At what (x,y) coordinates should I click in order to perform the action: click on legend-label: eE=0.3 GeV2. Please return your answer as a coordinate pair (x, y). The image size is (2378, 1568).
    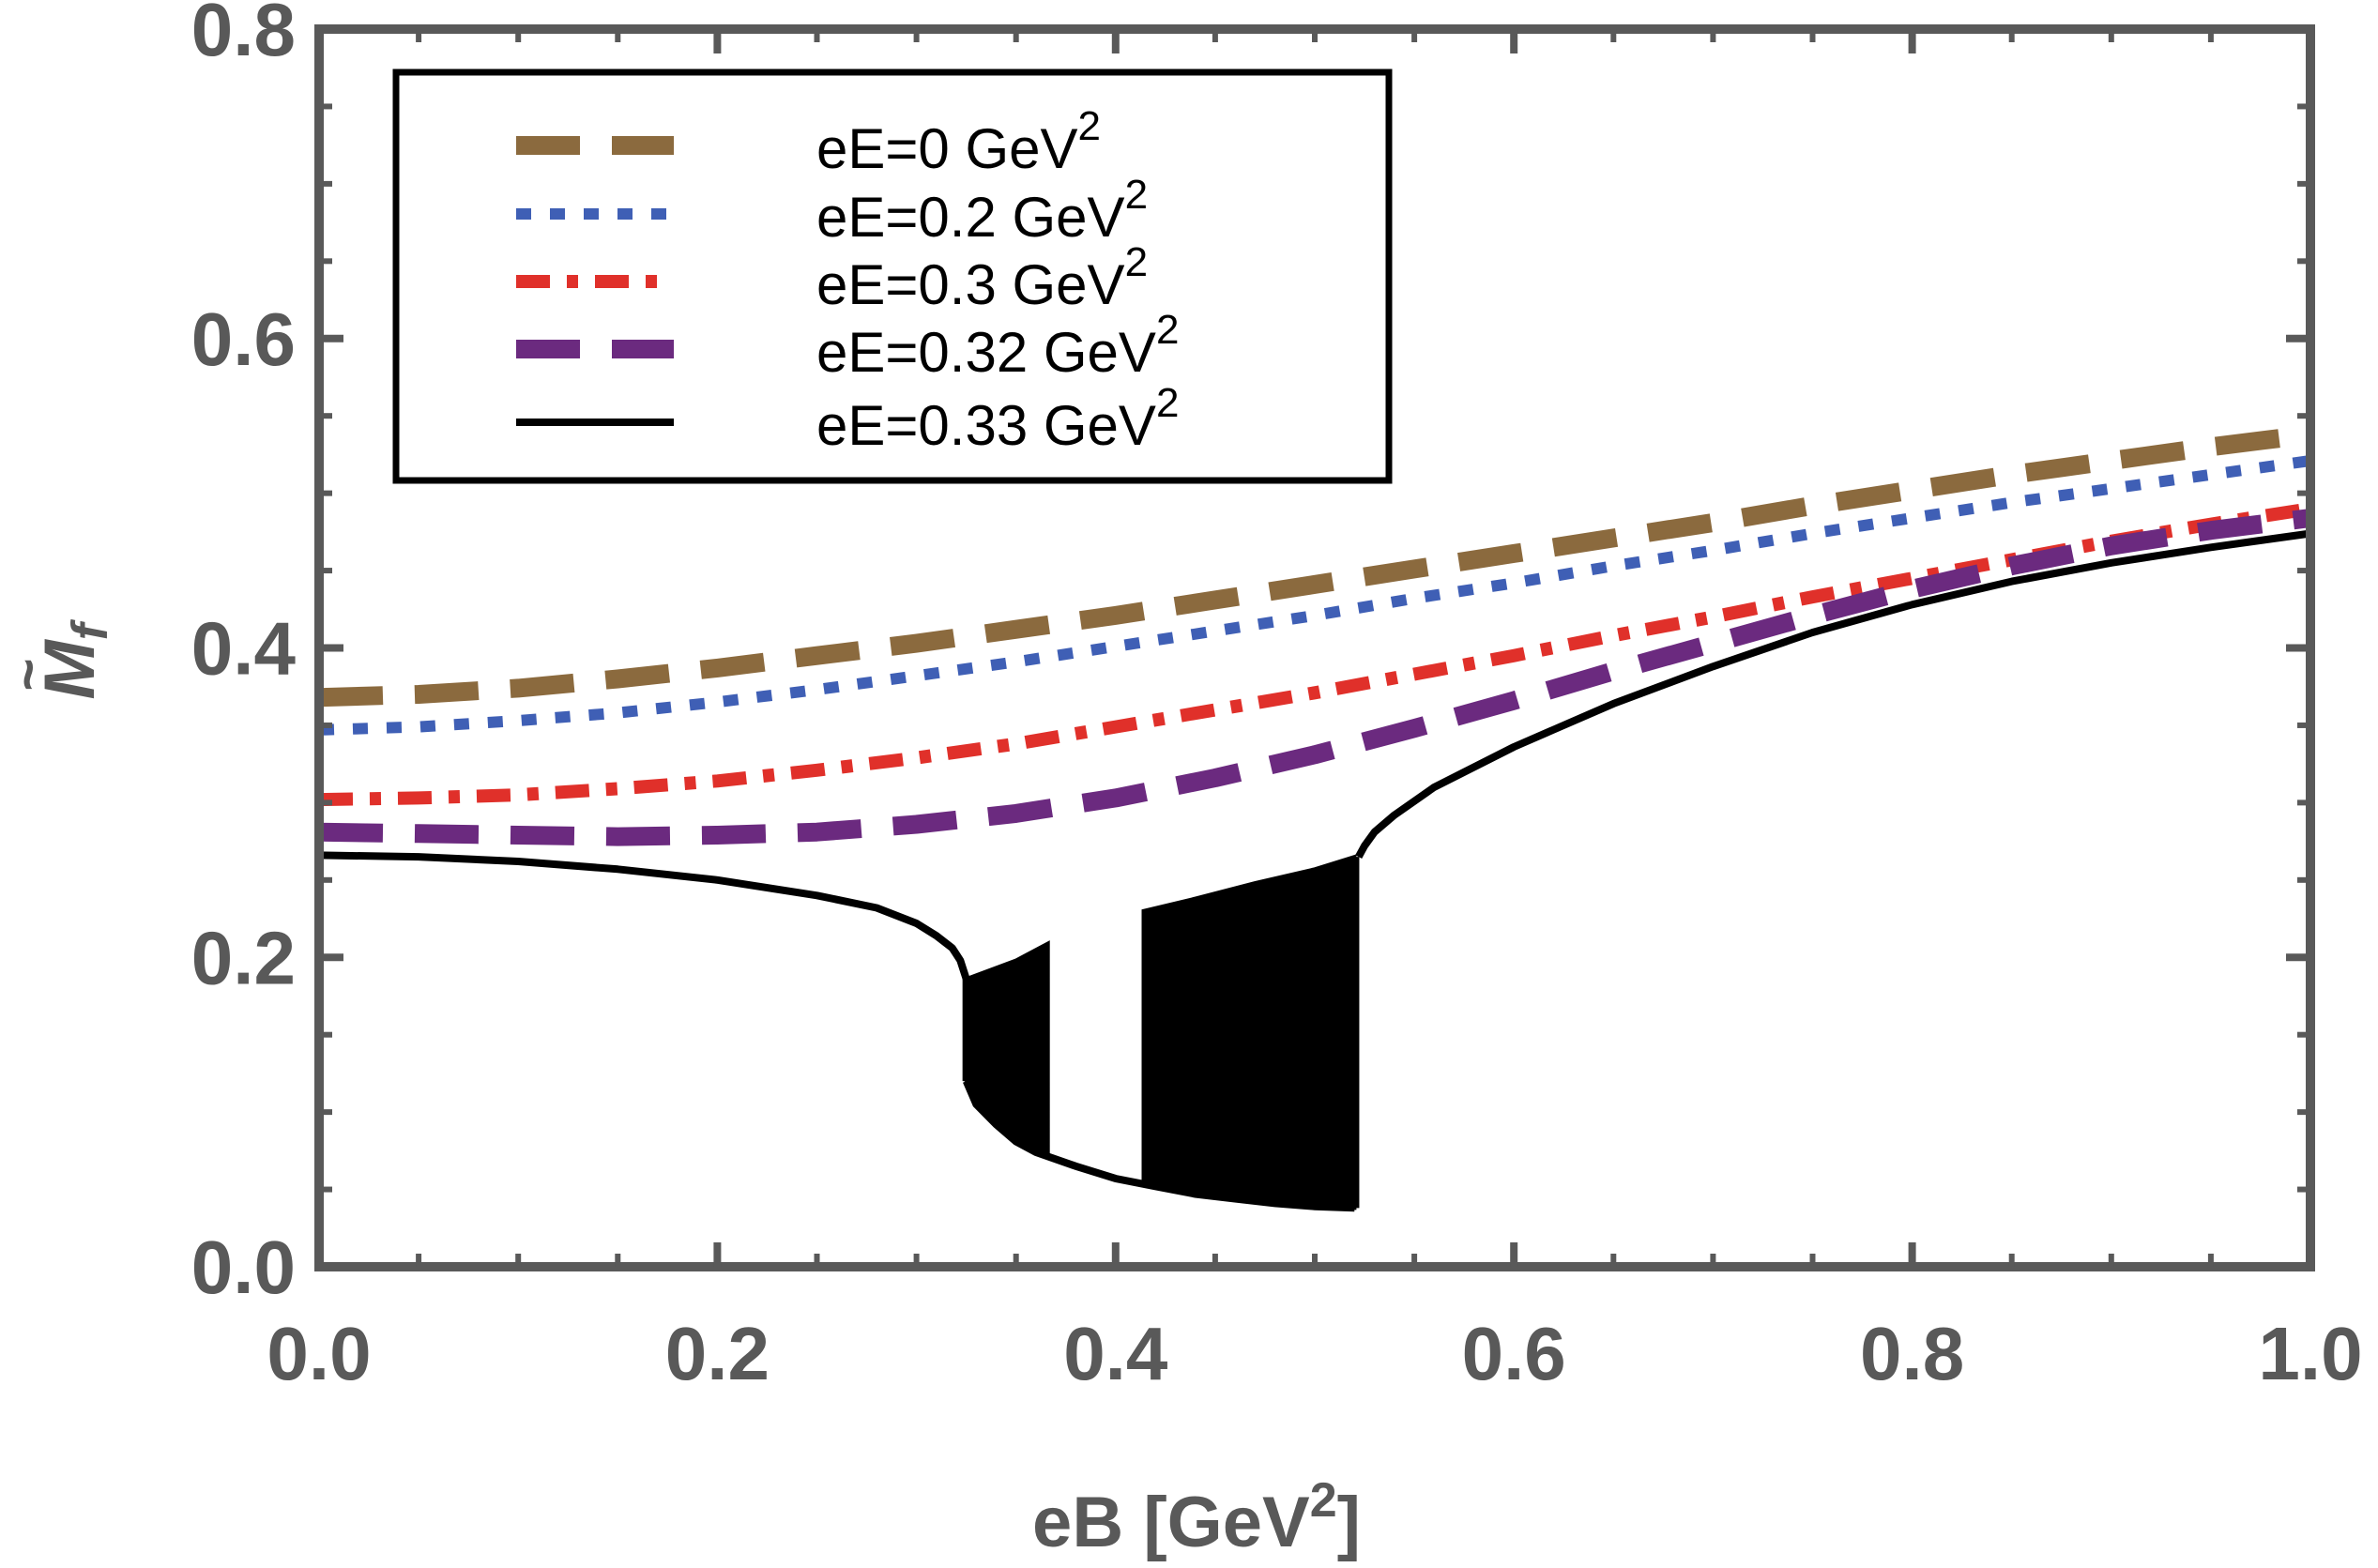
    Looking at the image, I should click on (982, 277).